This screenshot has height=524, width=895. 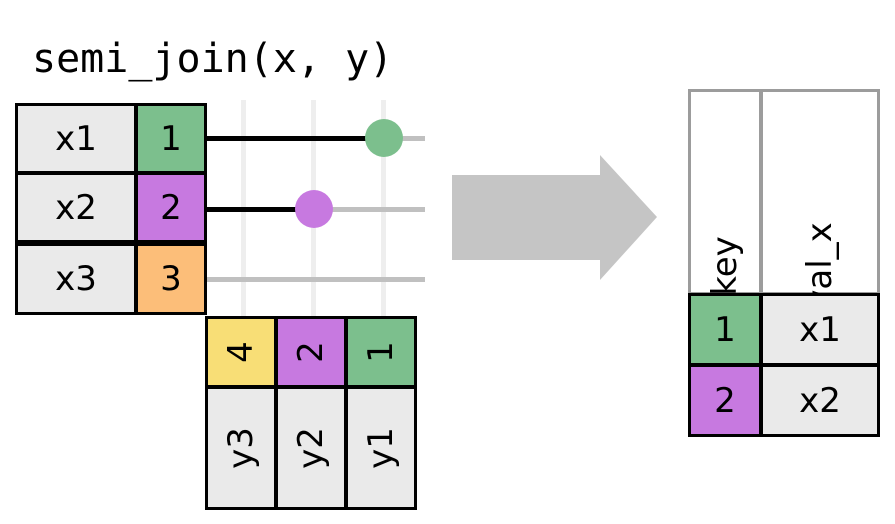 I want to click on x-table-val-1: x1, so click(x=76, y=138).